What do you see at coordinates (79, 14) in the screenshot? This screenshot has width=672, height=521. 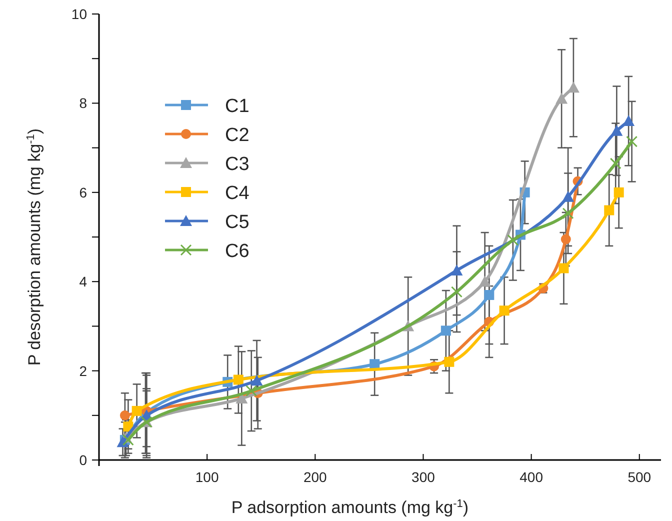 I see `y-tick-label: 10` at bounding box center [79, 14].